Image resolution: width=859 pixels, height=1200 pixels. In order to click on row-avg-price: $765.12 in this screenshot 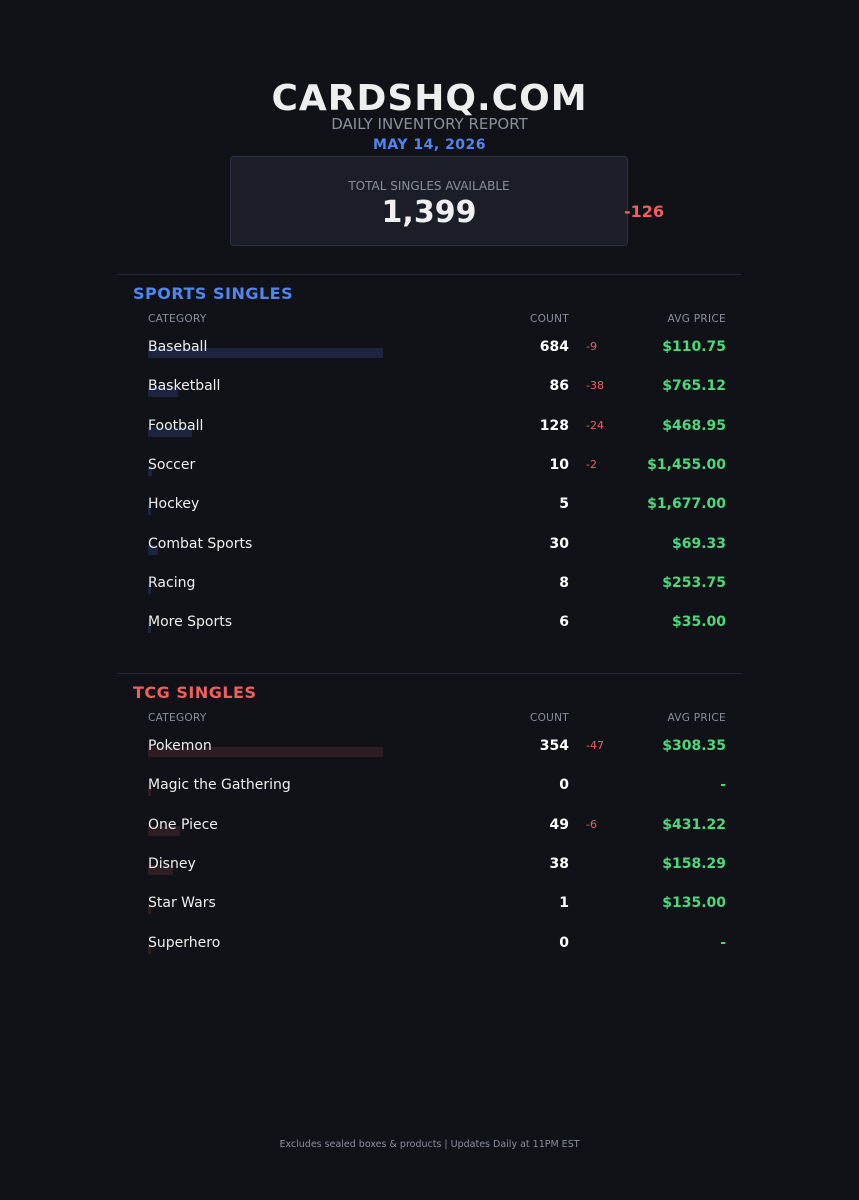, I will do `click(694, 386)`.